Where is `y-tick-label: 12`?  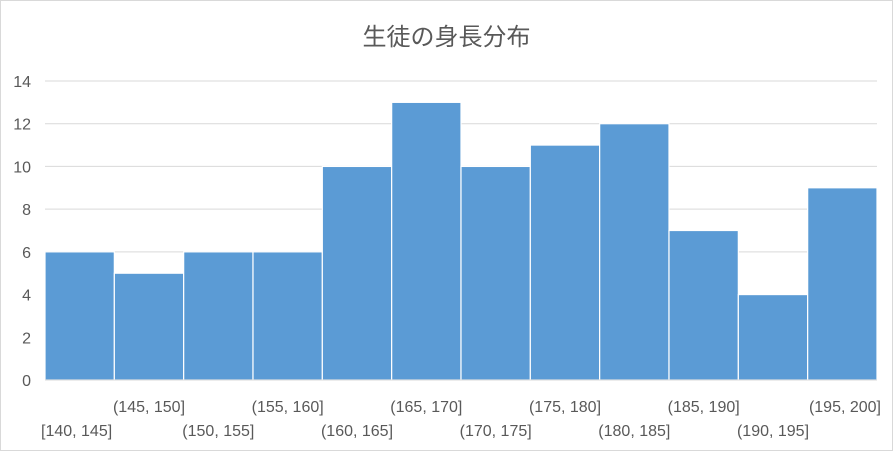
y-tick-label: 12 is located at coordinates (22, 125).